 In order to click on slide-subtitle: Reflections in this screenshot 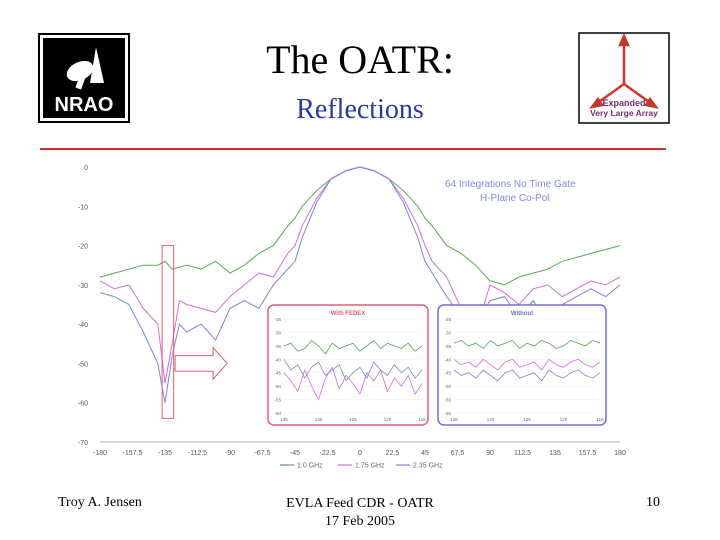, I will do `click(360, 109)`.